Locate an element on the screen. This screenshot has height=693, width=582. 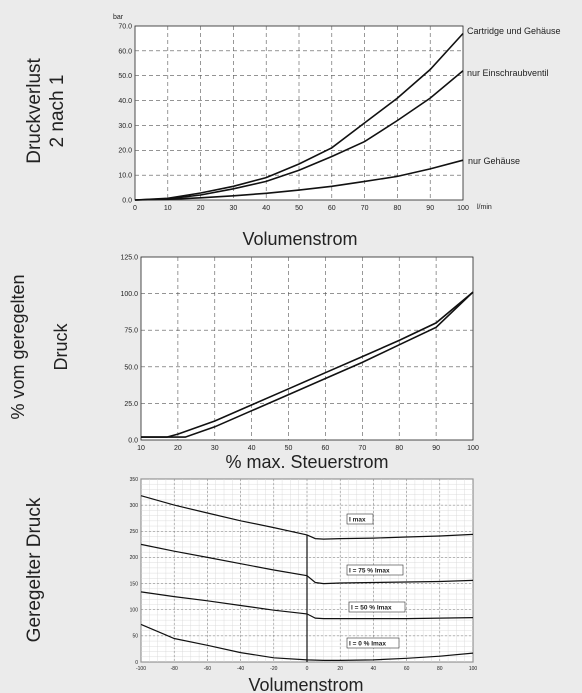
chart1-series is located at coordinates (299, 116).